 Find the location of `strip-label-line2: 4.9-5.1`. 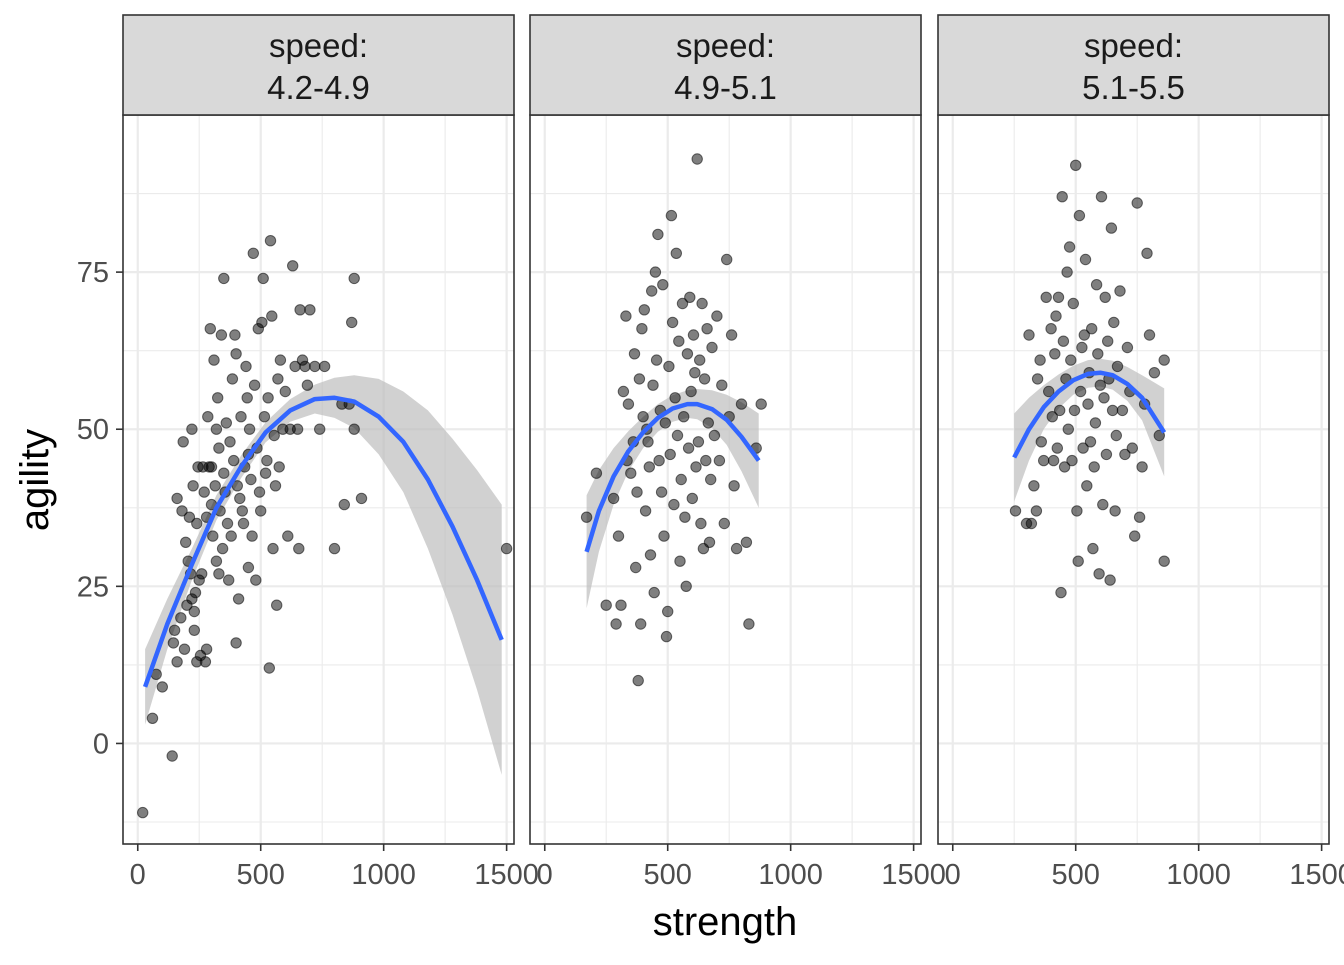

strip-label-line2: 4.9-5.1 is located at coordinates (725, 87).